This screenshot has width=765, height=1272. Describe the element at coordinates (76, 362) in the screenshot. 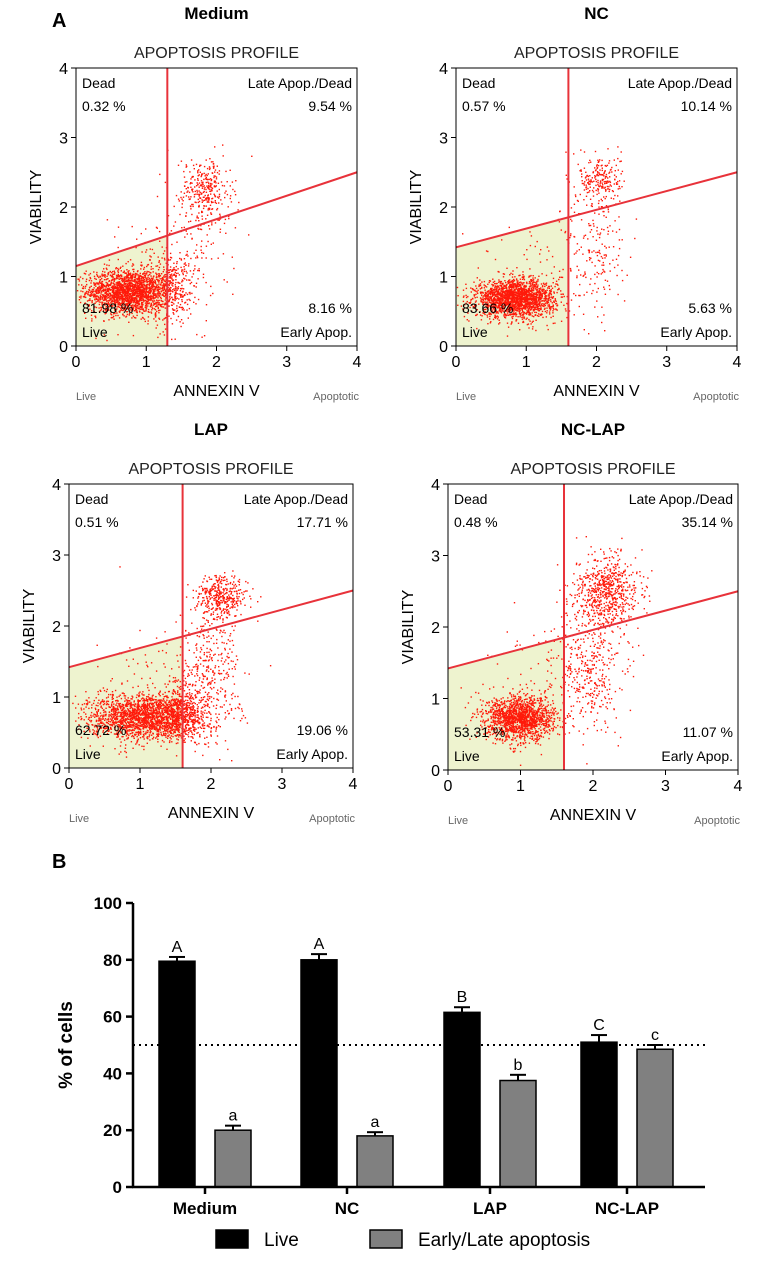

I see `x-tick-label: 0` at that location.